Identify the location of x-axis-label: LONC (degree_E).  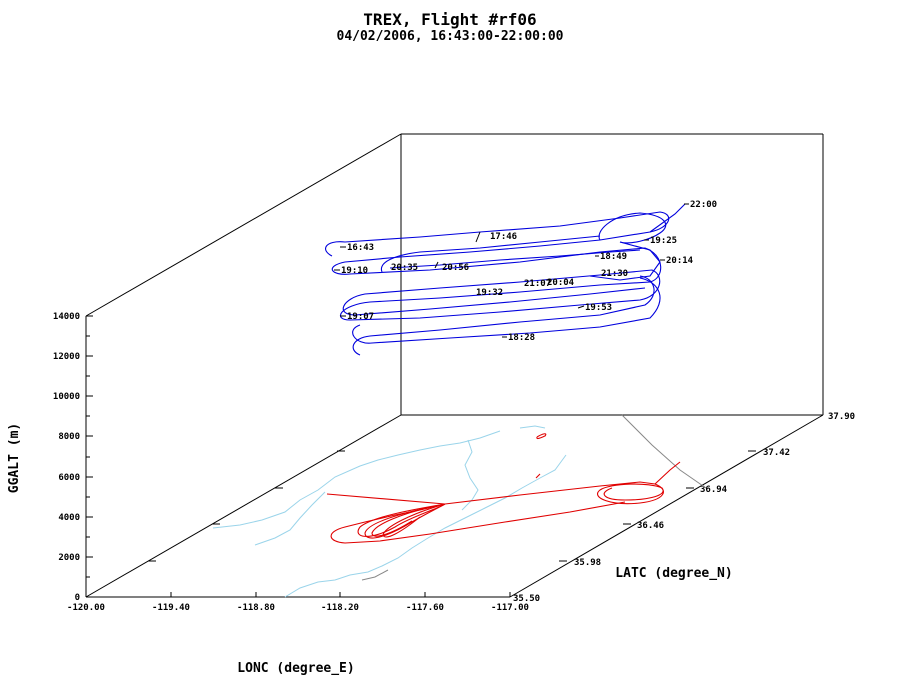
(295, 668).